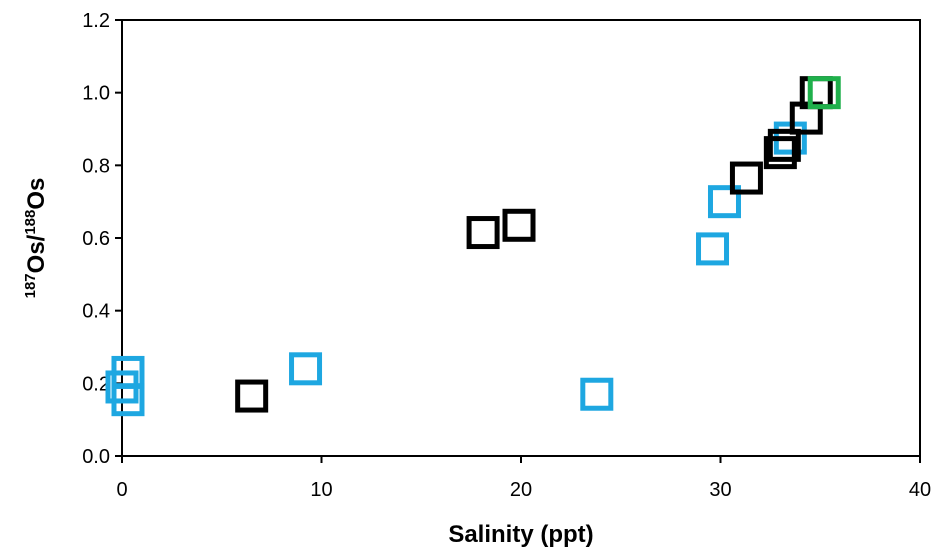 This screenshot has height=554, width=939. What do you see at coordinates (96, 384) in the screenshot?
I see `y-tick-label: 0.2` at bounding box center [96, 384].